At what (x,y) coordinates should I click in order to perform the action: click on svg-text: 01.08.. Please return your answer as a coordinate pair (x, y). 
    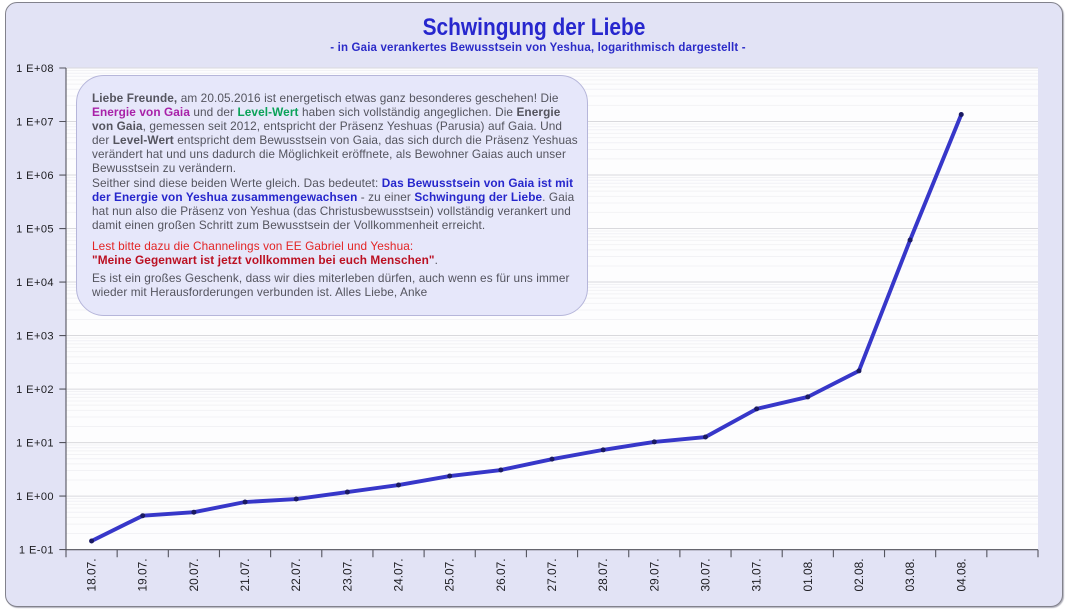
    Looking at the image, I should click on (808, 574).